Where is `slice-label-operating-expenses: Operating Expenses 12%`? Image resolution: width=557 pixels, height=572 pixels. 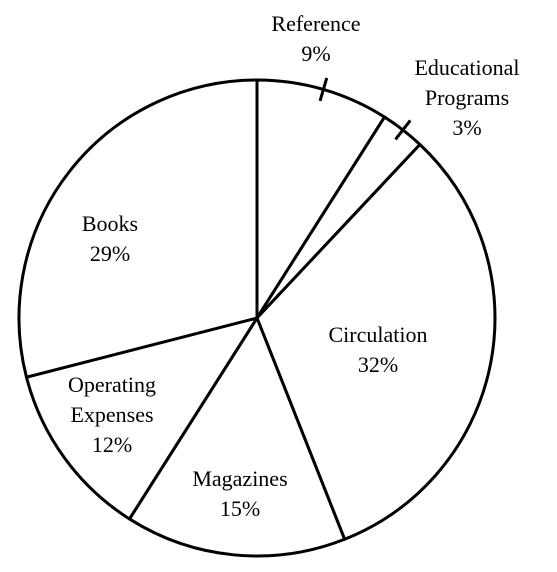
slice-label-operating-expenses: Operating Expenses 12% is located at coordinates (112, 414).